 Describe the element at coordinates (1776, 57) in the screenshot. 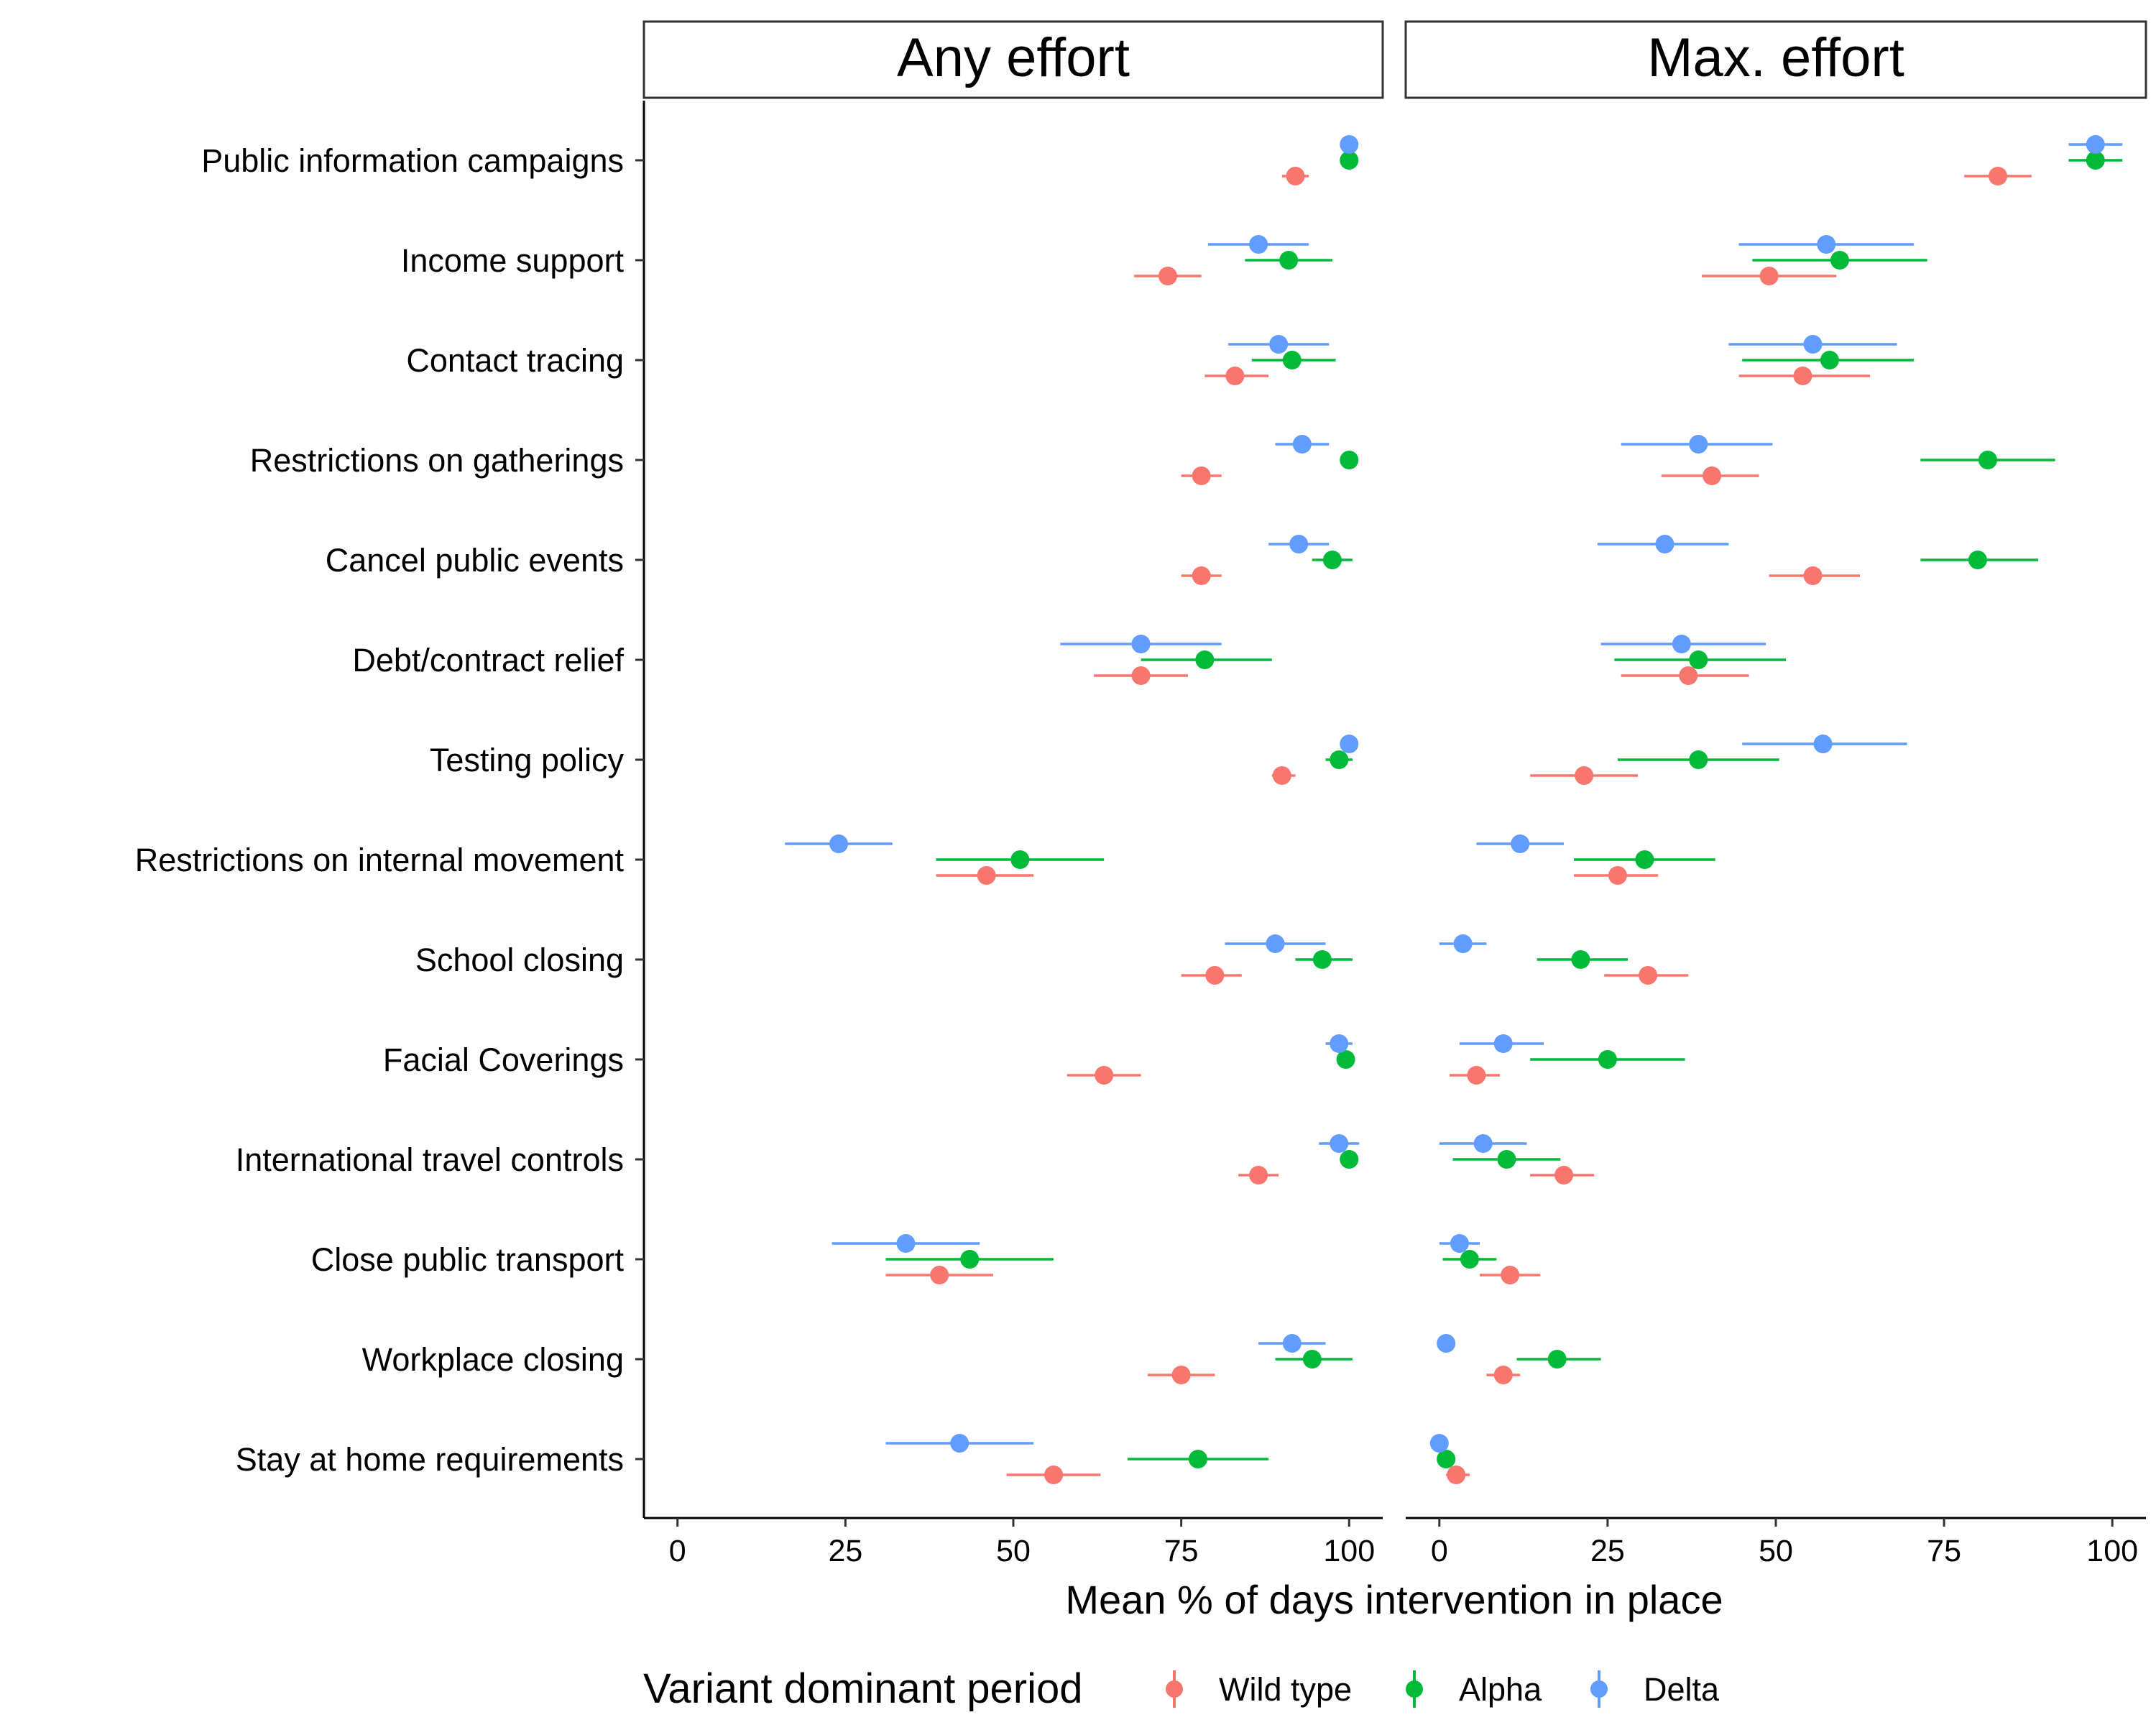

I see `facet-max-effort-label: Max. effort` at that location.